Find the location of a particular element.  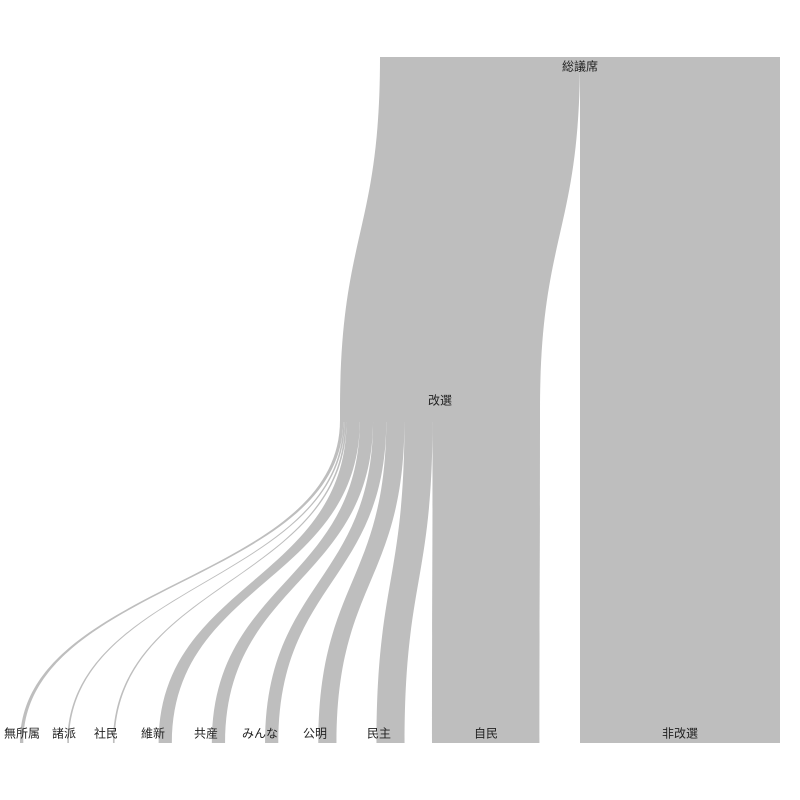

label-shoha: 諸派 is located at coordinates (64, 733).